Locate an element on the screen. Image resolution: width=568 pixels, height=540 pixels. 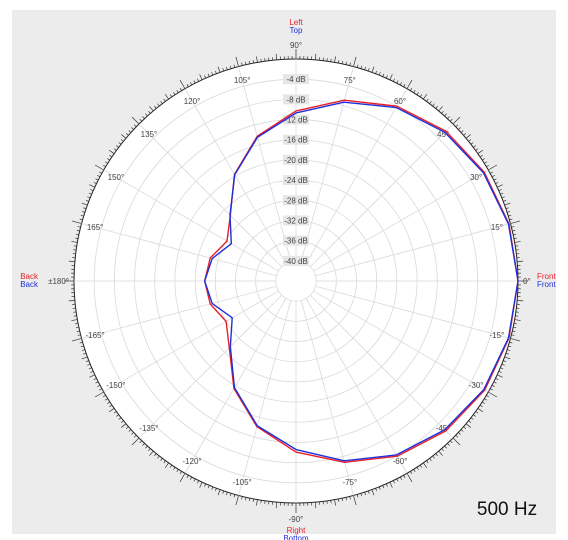
direction-label: Left is located at coordinates (296, 22).